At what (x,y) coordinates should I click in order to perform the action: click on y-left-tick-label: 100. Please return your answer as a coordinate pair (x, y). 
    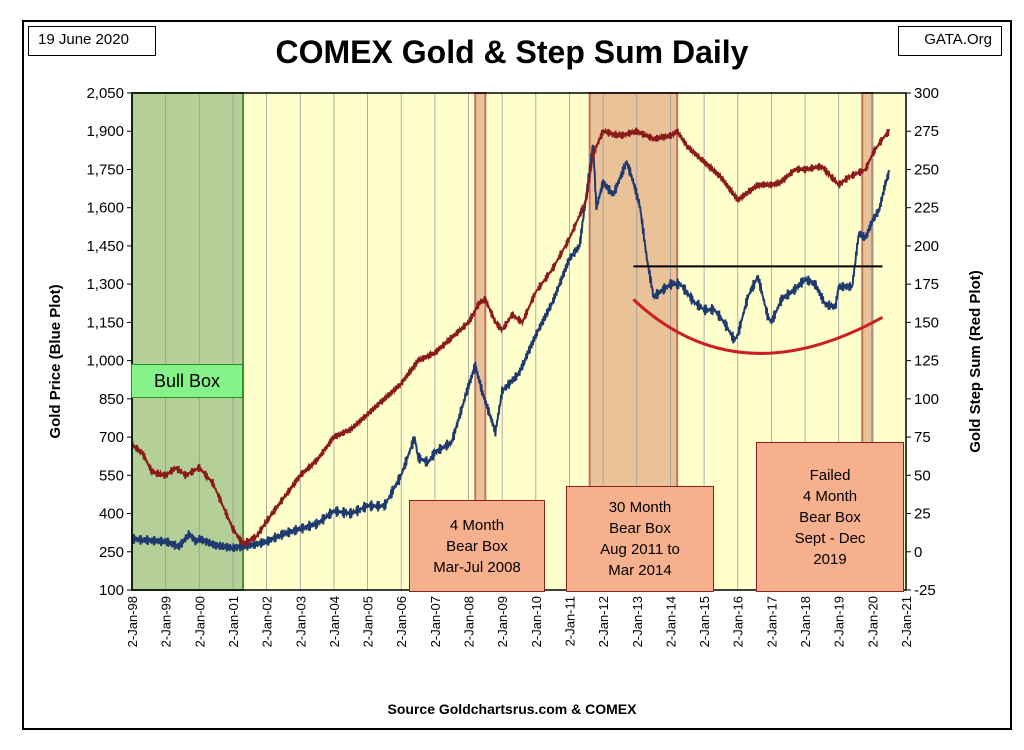
    Looking at the image, I should click on (111, 590).